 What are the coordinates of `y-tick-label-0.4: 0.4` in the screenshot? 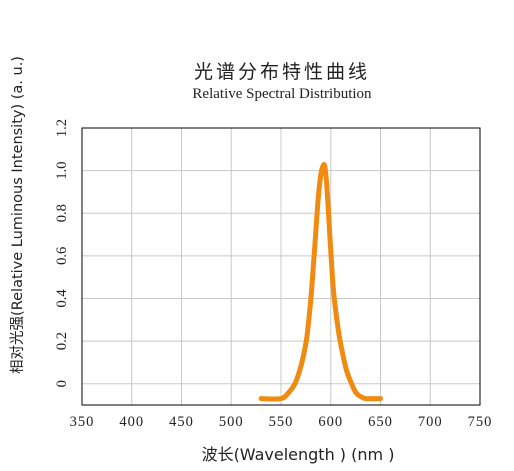 It's located at (62, 298).